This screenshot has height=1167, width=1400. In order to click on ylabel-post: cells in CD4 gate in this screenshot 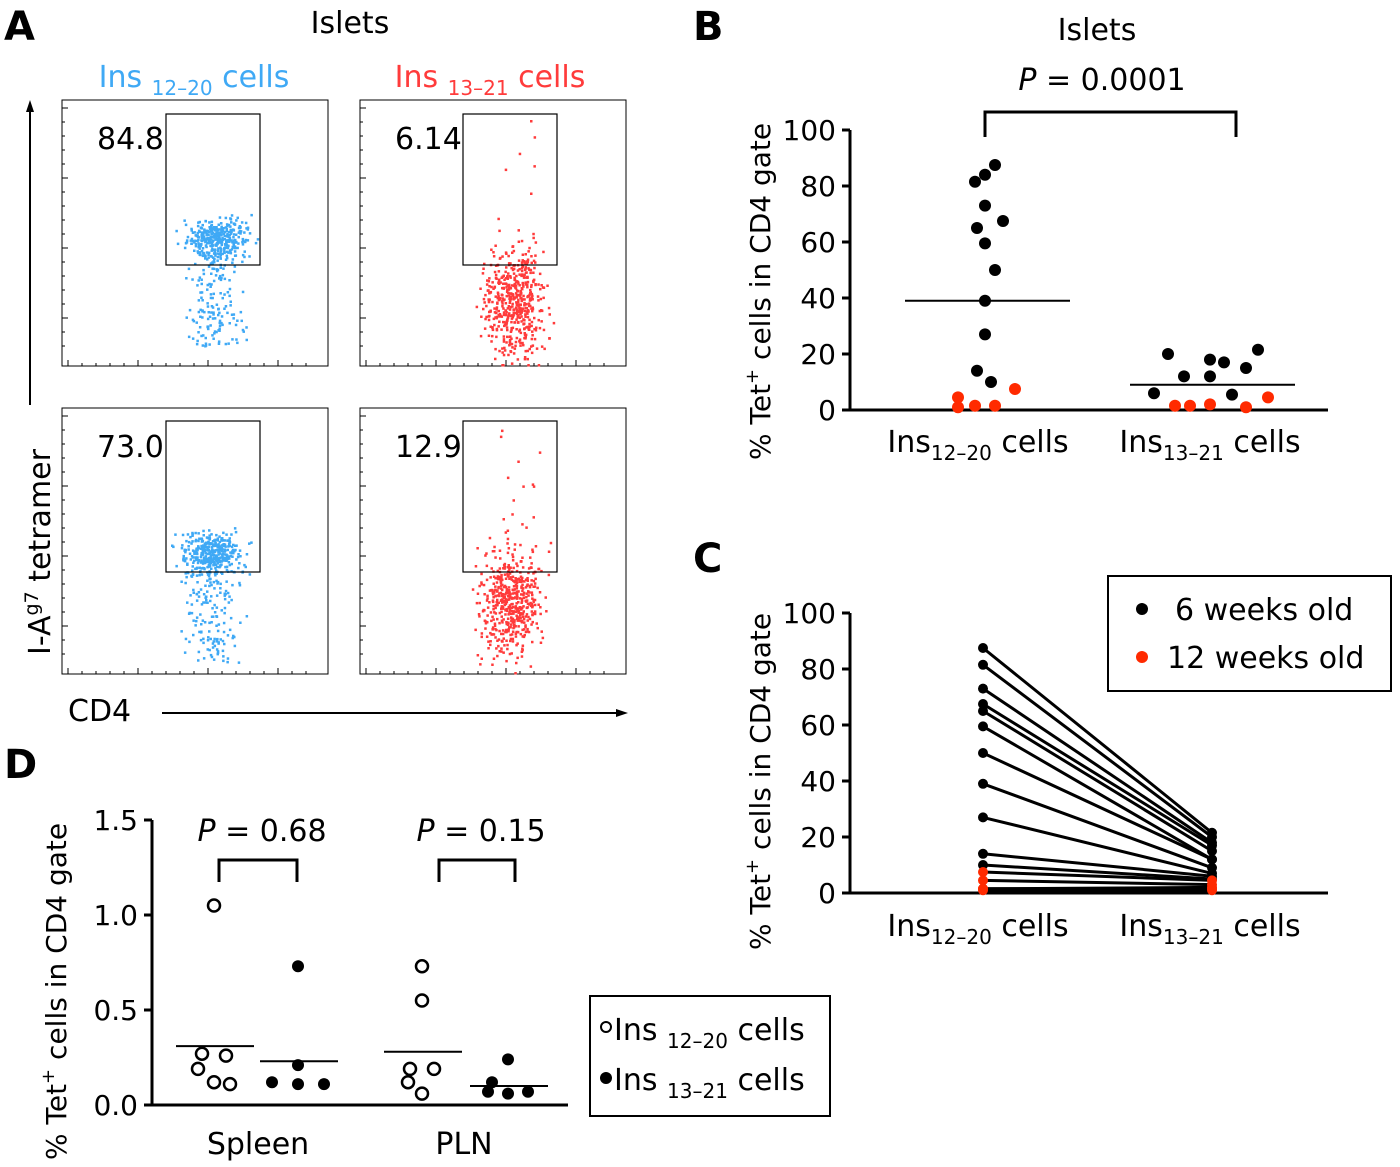, I will do `click(56, 946)`.